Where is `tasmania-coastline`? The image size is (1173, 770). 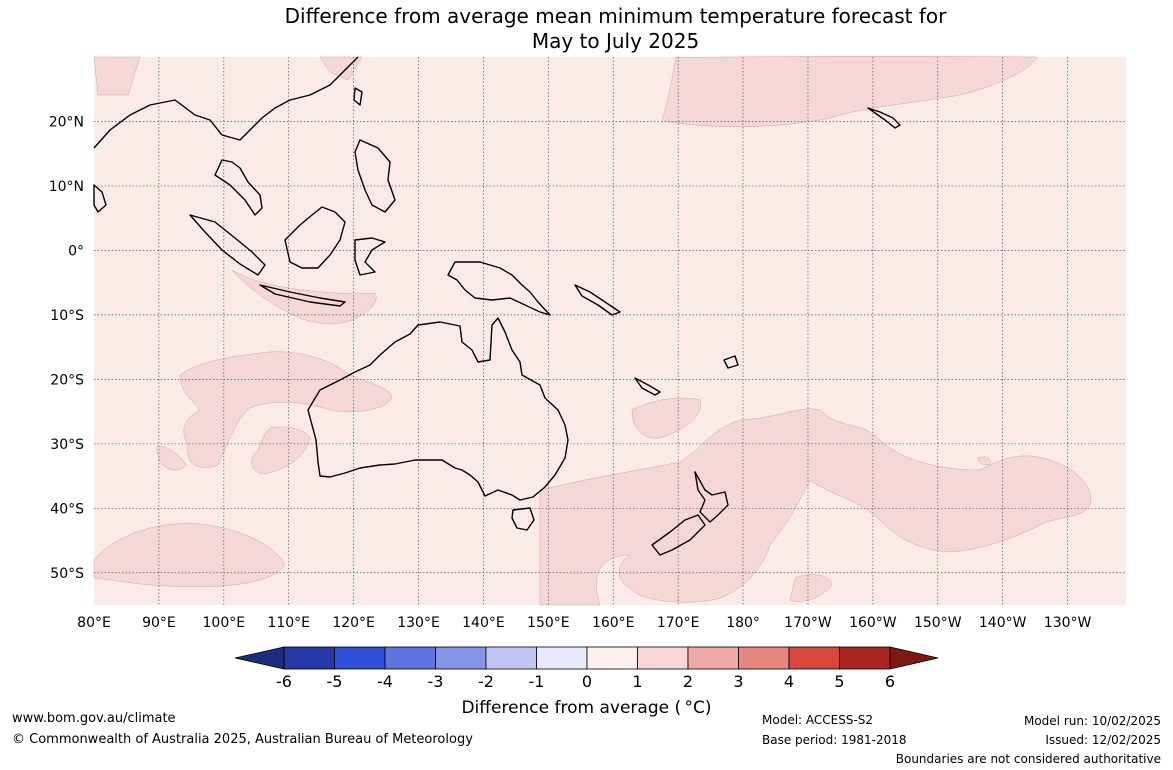
tasmania-coastline is located at coordinates (523, 519).